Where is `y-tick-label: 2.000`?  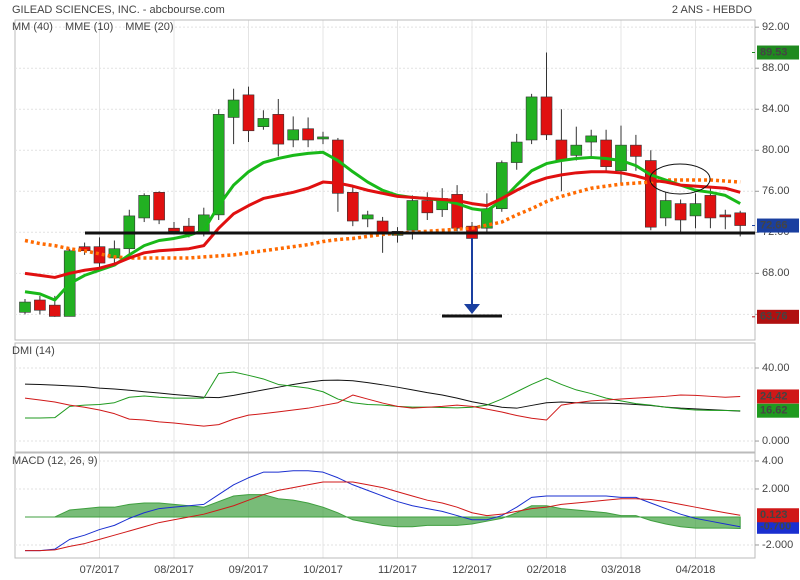 y-tick-label: 2.000 is located at coordinates (776, 489).